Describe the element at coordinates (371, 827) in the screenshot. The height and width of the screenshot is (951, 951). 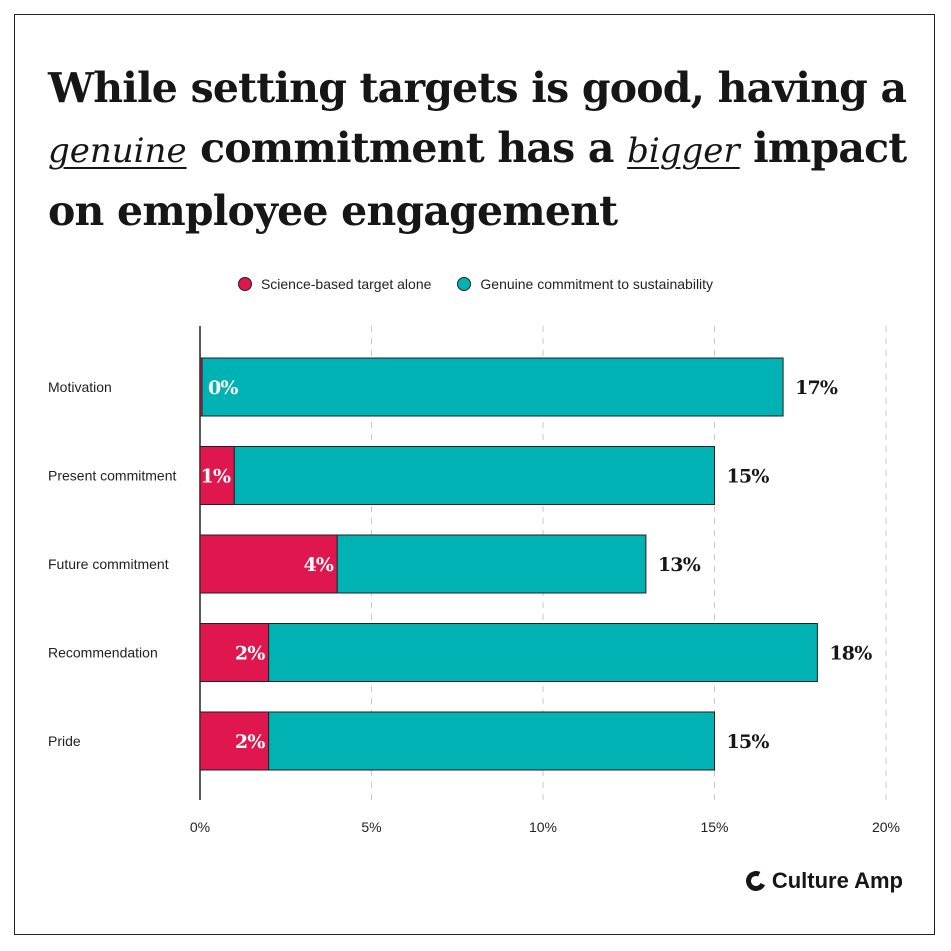
I see `x-tick-label-5: 5%` at that location.